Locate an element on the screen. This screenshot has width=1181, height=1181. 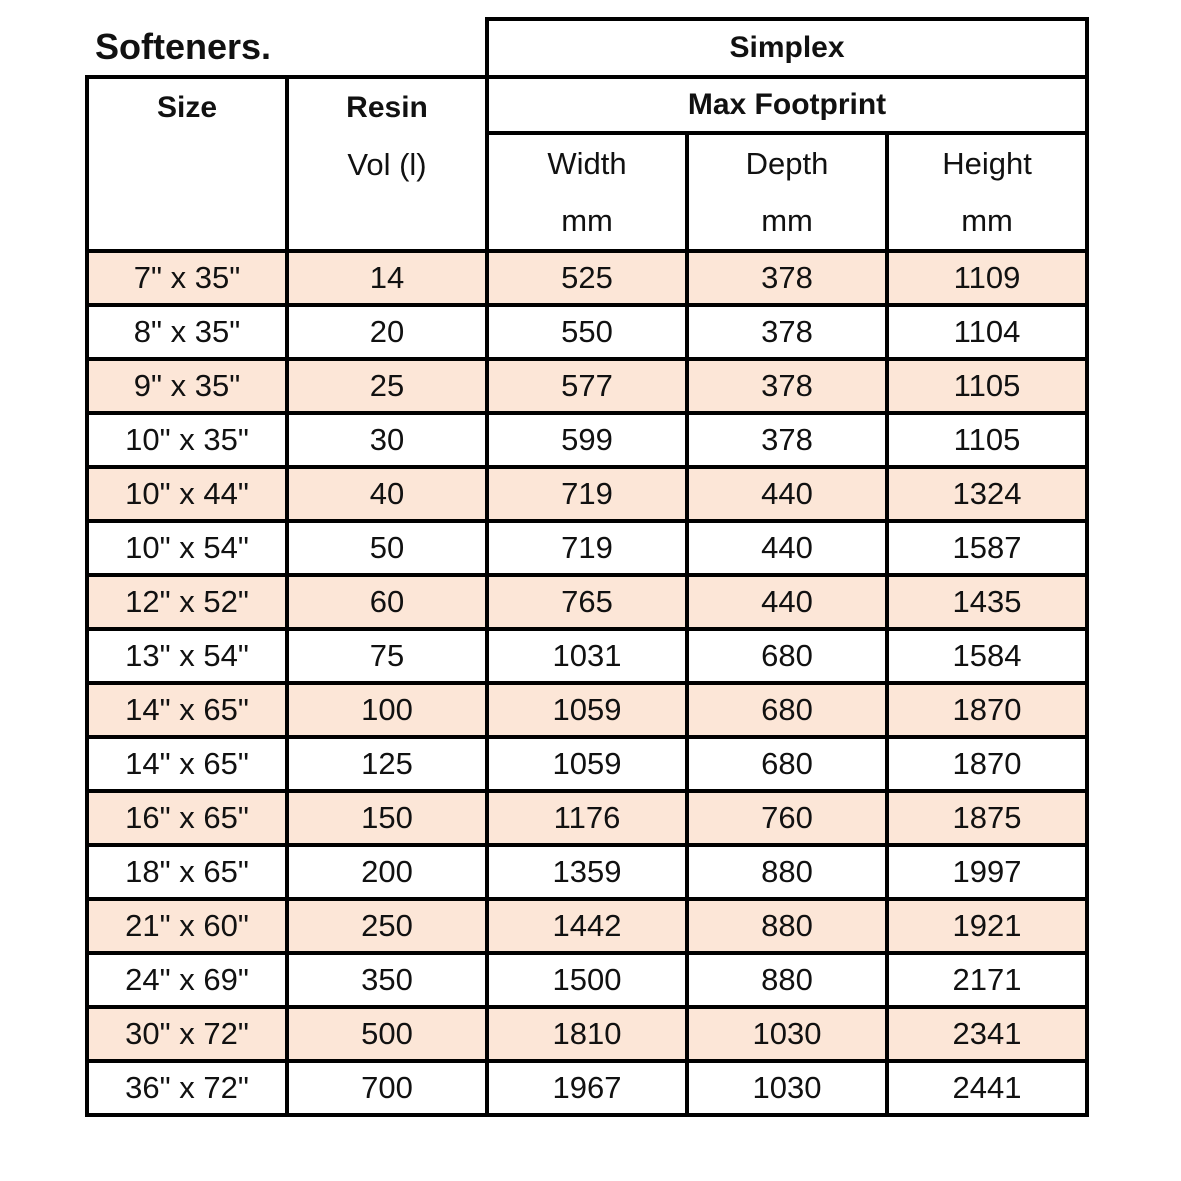
cell-width: 577 is located at coordinates (587, 386).